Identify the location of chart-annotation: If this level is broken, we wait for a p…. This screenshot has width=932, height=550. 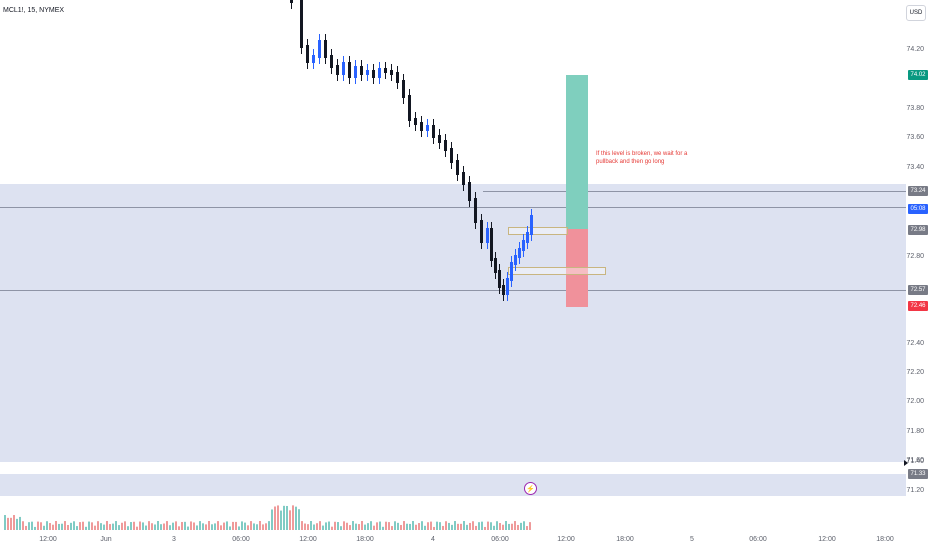
(642, 158).